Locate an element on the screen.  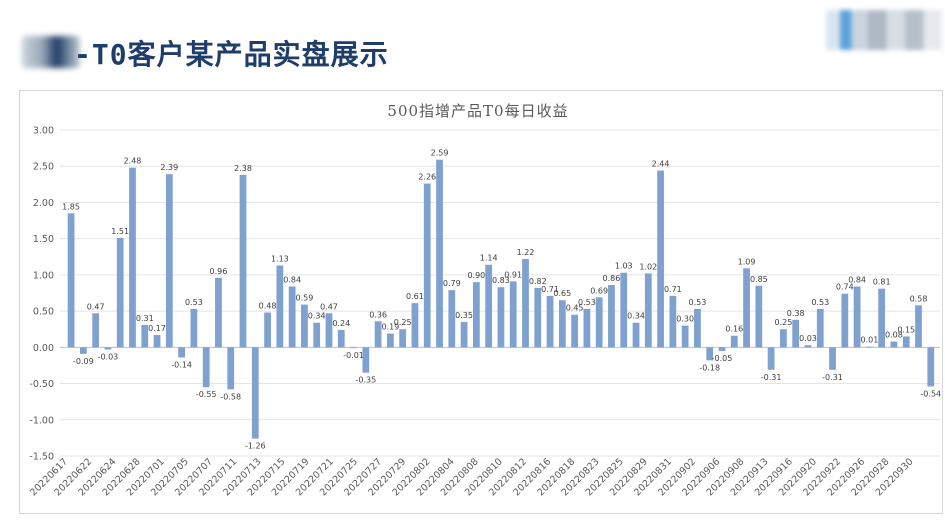
data-label: 0.65 is located at coordinates (562, 293).